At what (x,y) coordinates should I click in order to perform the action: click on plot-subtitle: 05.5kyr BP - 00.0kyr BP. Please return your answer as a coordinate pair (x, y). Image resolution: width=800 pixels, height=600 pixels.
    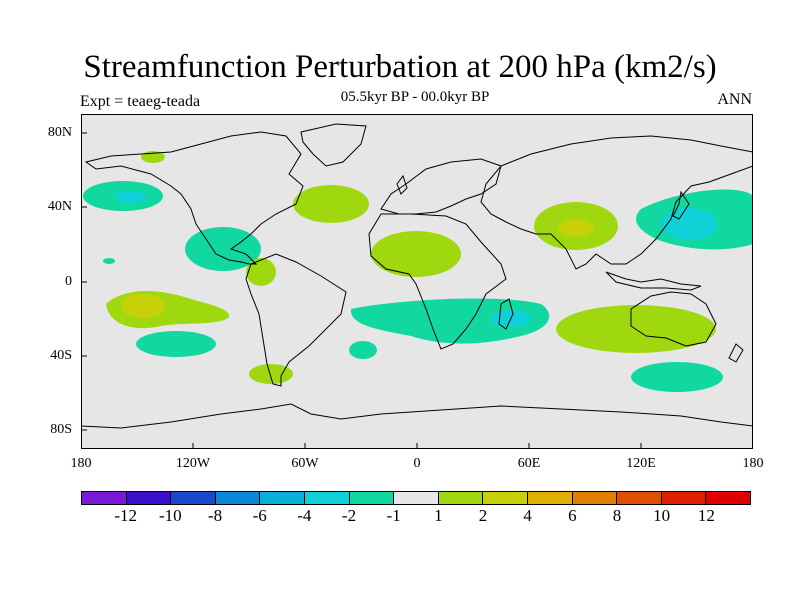
    Looking at the image, I should click on (415, 97).